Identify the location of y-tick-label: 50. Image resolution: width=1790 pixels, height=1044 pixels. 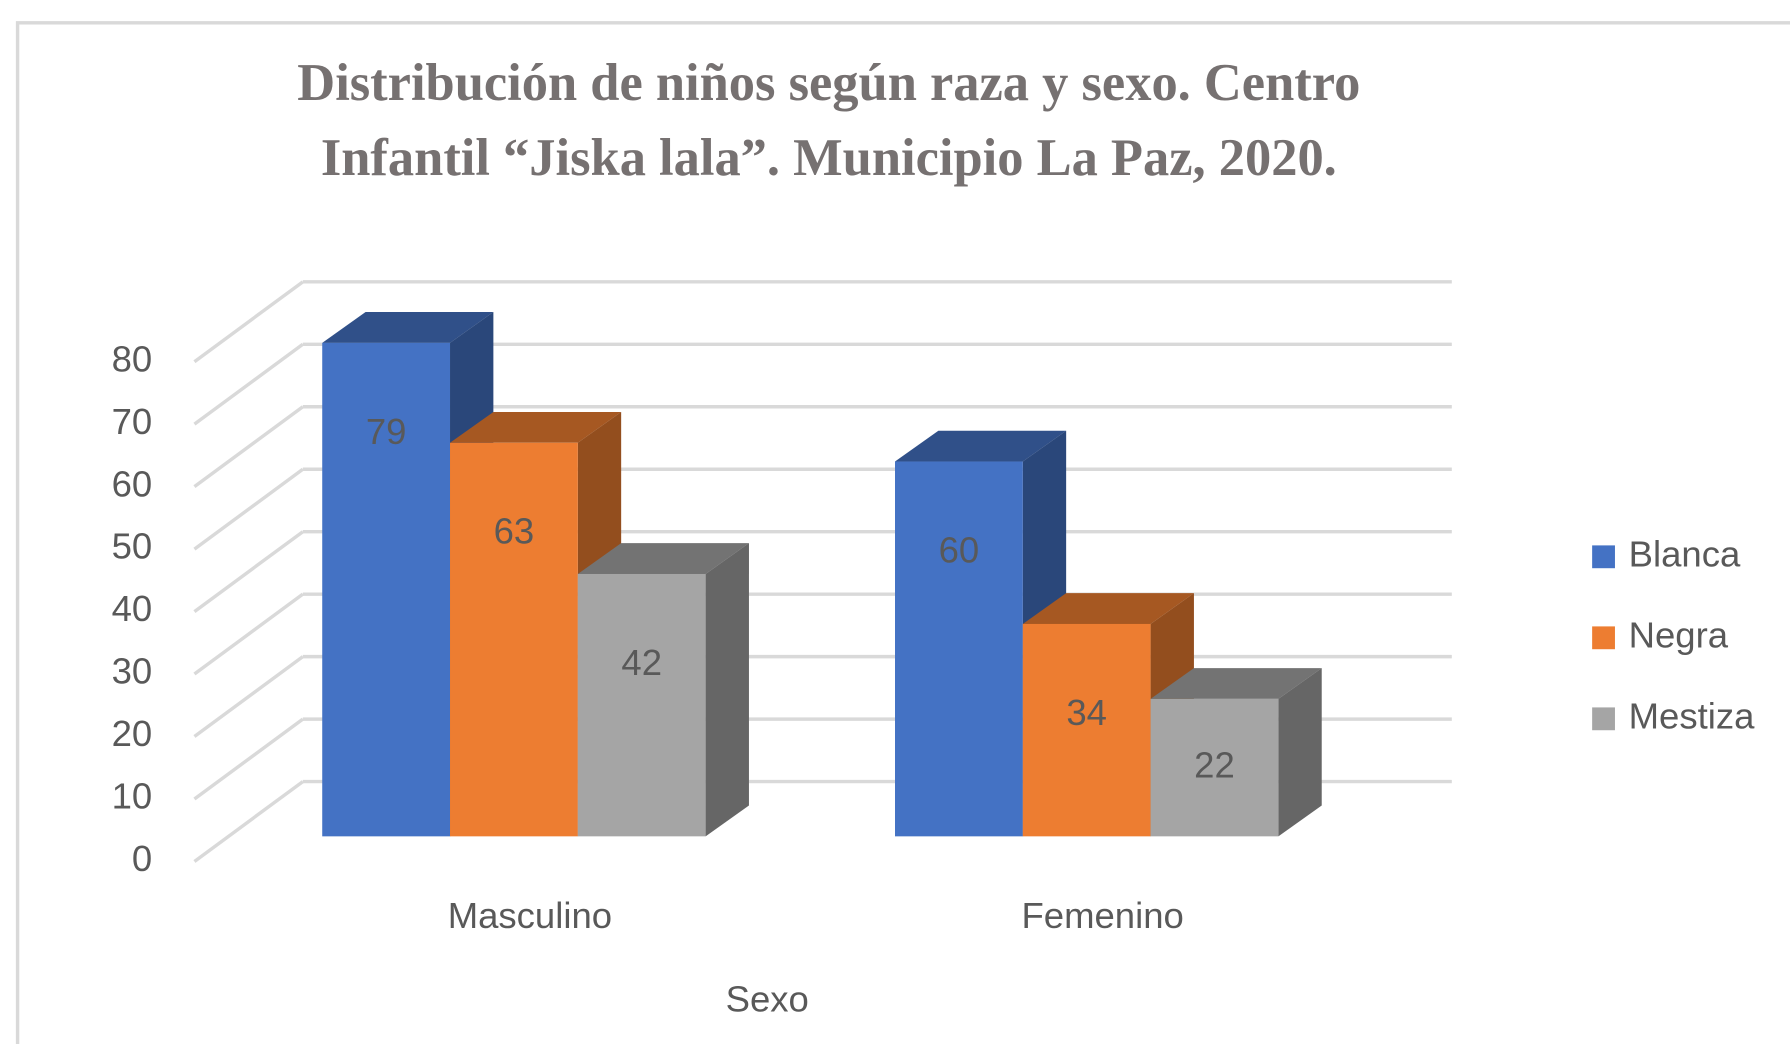
(132, 546).